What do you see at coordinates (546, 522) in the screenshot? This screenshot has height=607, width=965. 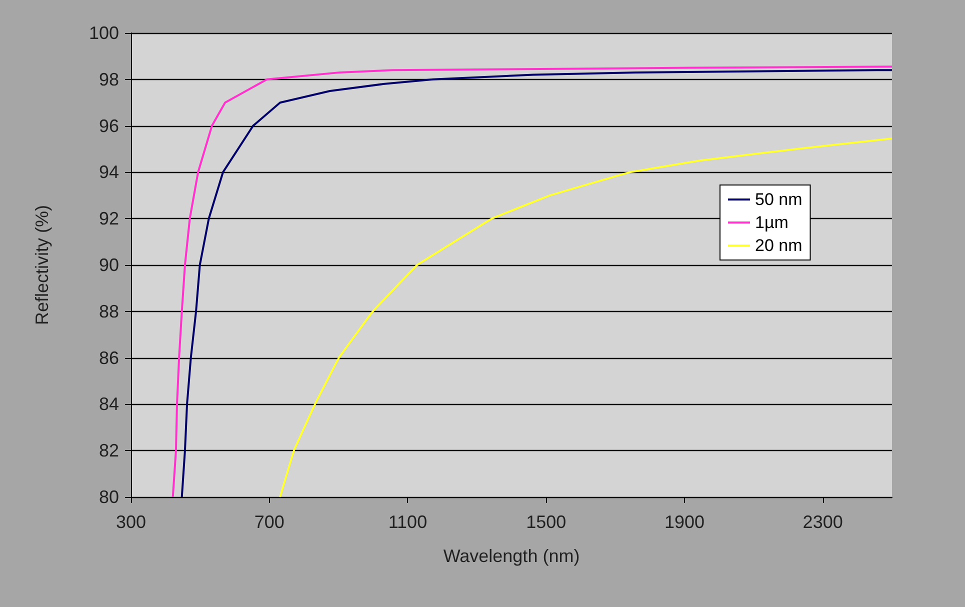 I see `x-tick-label: 1500` at bounding box center [546, 522].